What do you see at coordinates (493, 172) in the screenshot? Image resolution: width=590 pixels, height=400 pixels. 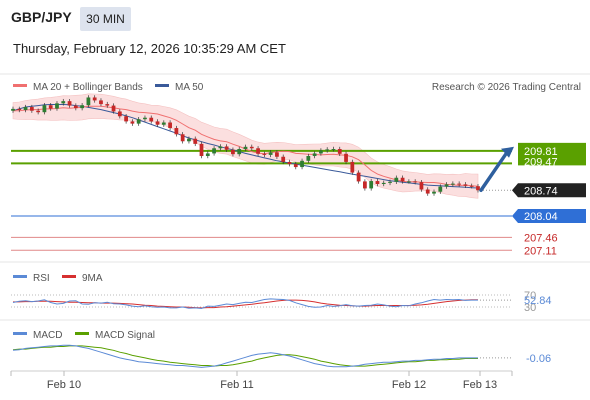 I see `trend-arrow-shaft` at bounding box center [493, 172].